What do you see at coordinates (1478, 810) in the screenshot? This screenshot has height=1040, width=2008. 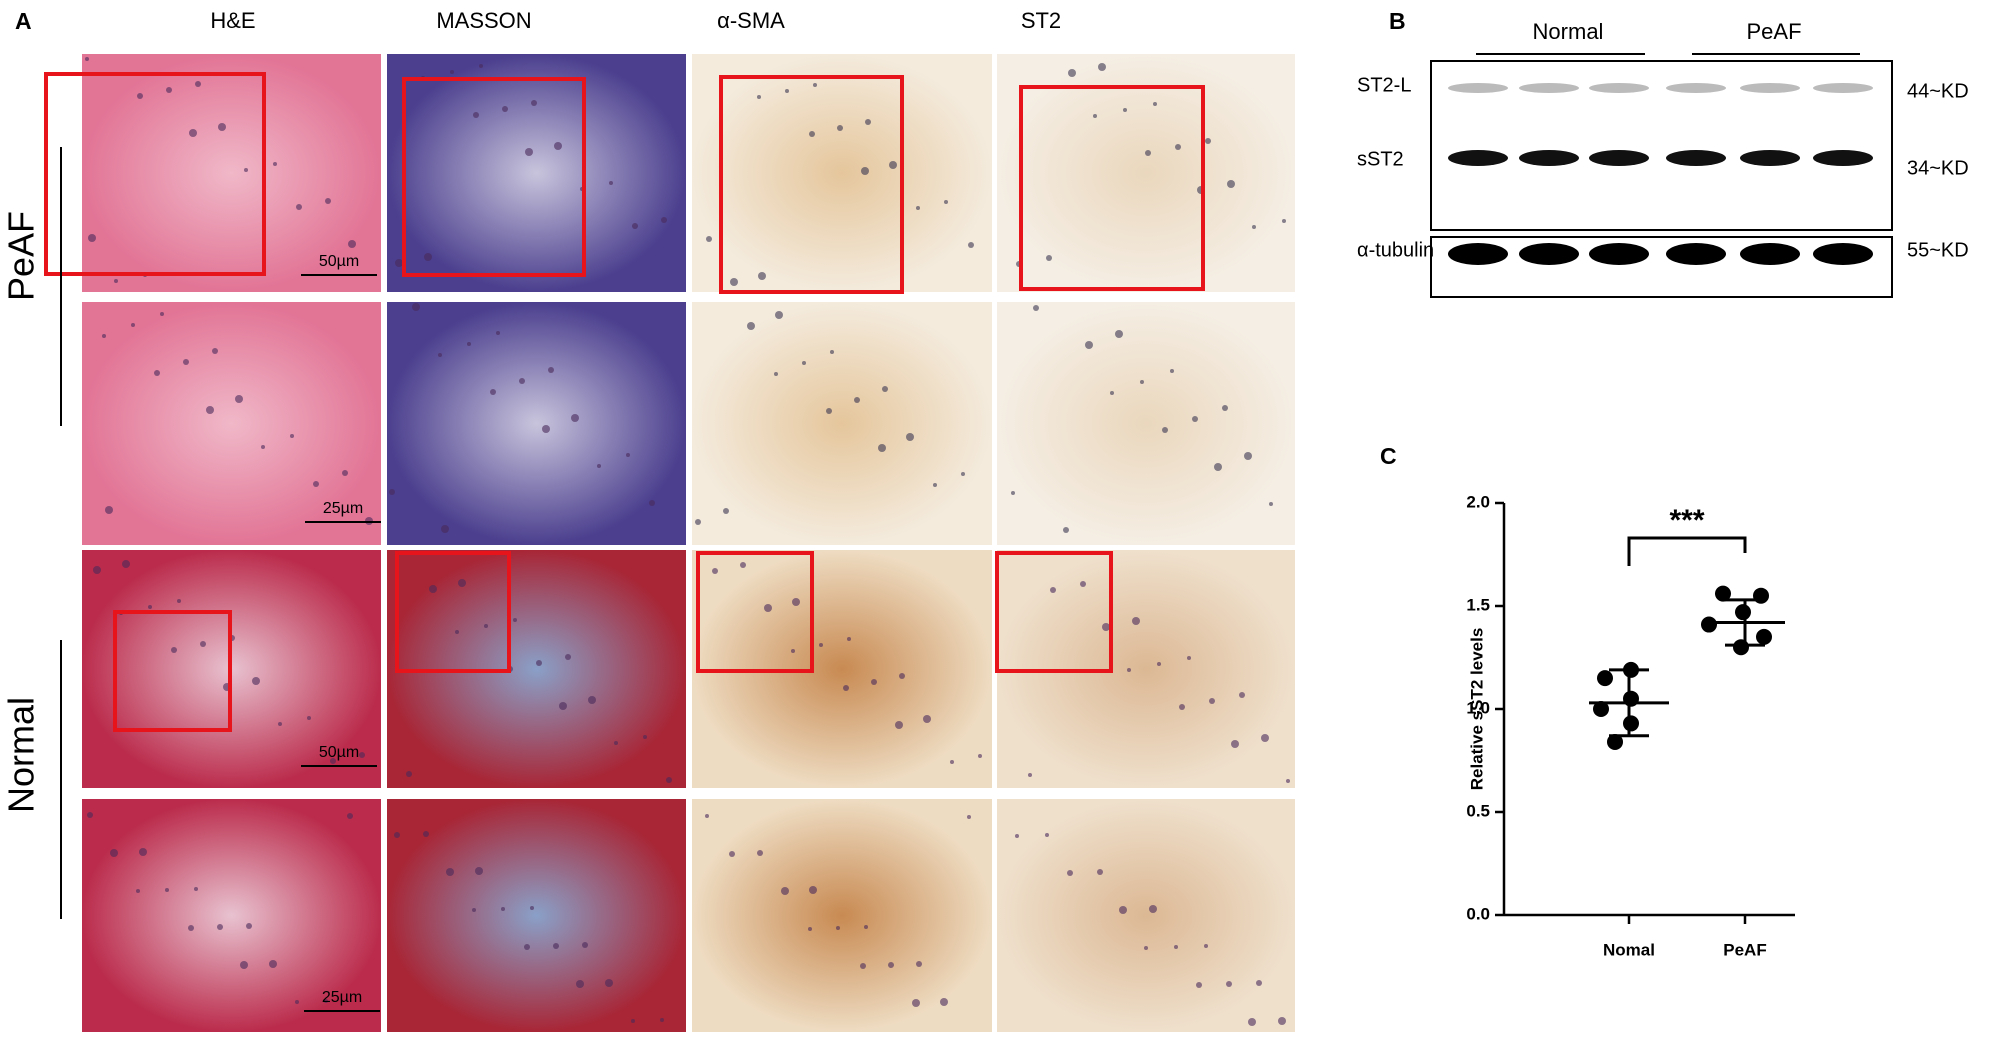 I see `y-tick-label: 0.5` at bounding box center [1478, 810].